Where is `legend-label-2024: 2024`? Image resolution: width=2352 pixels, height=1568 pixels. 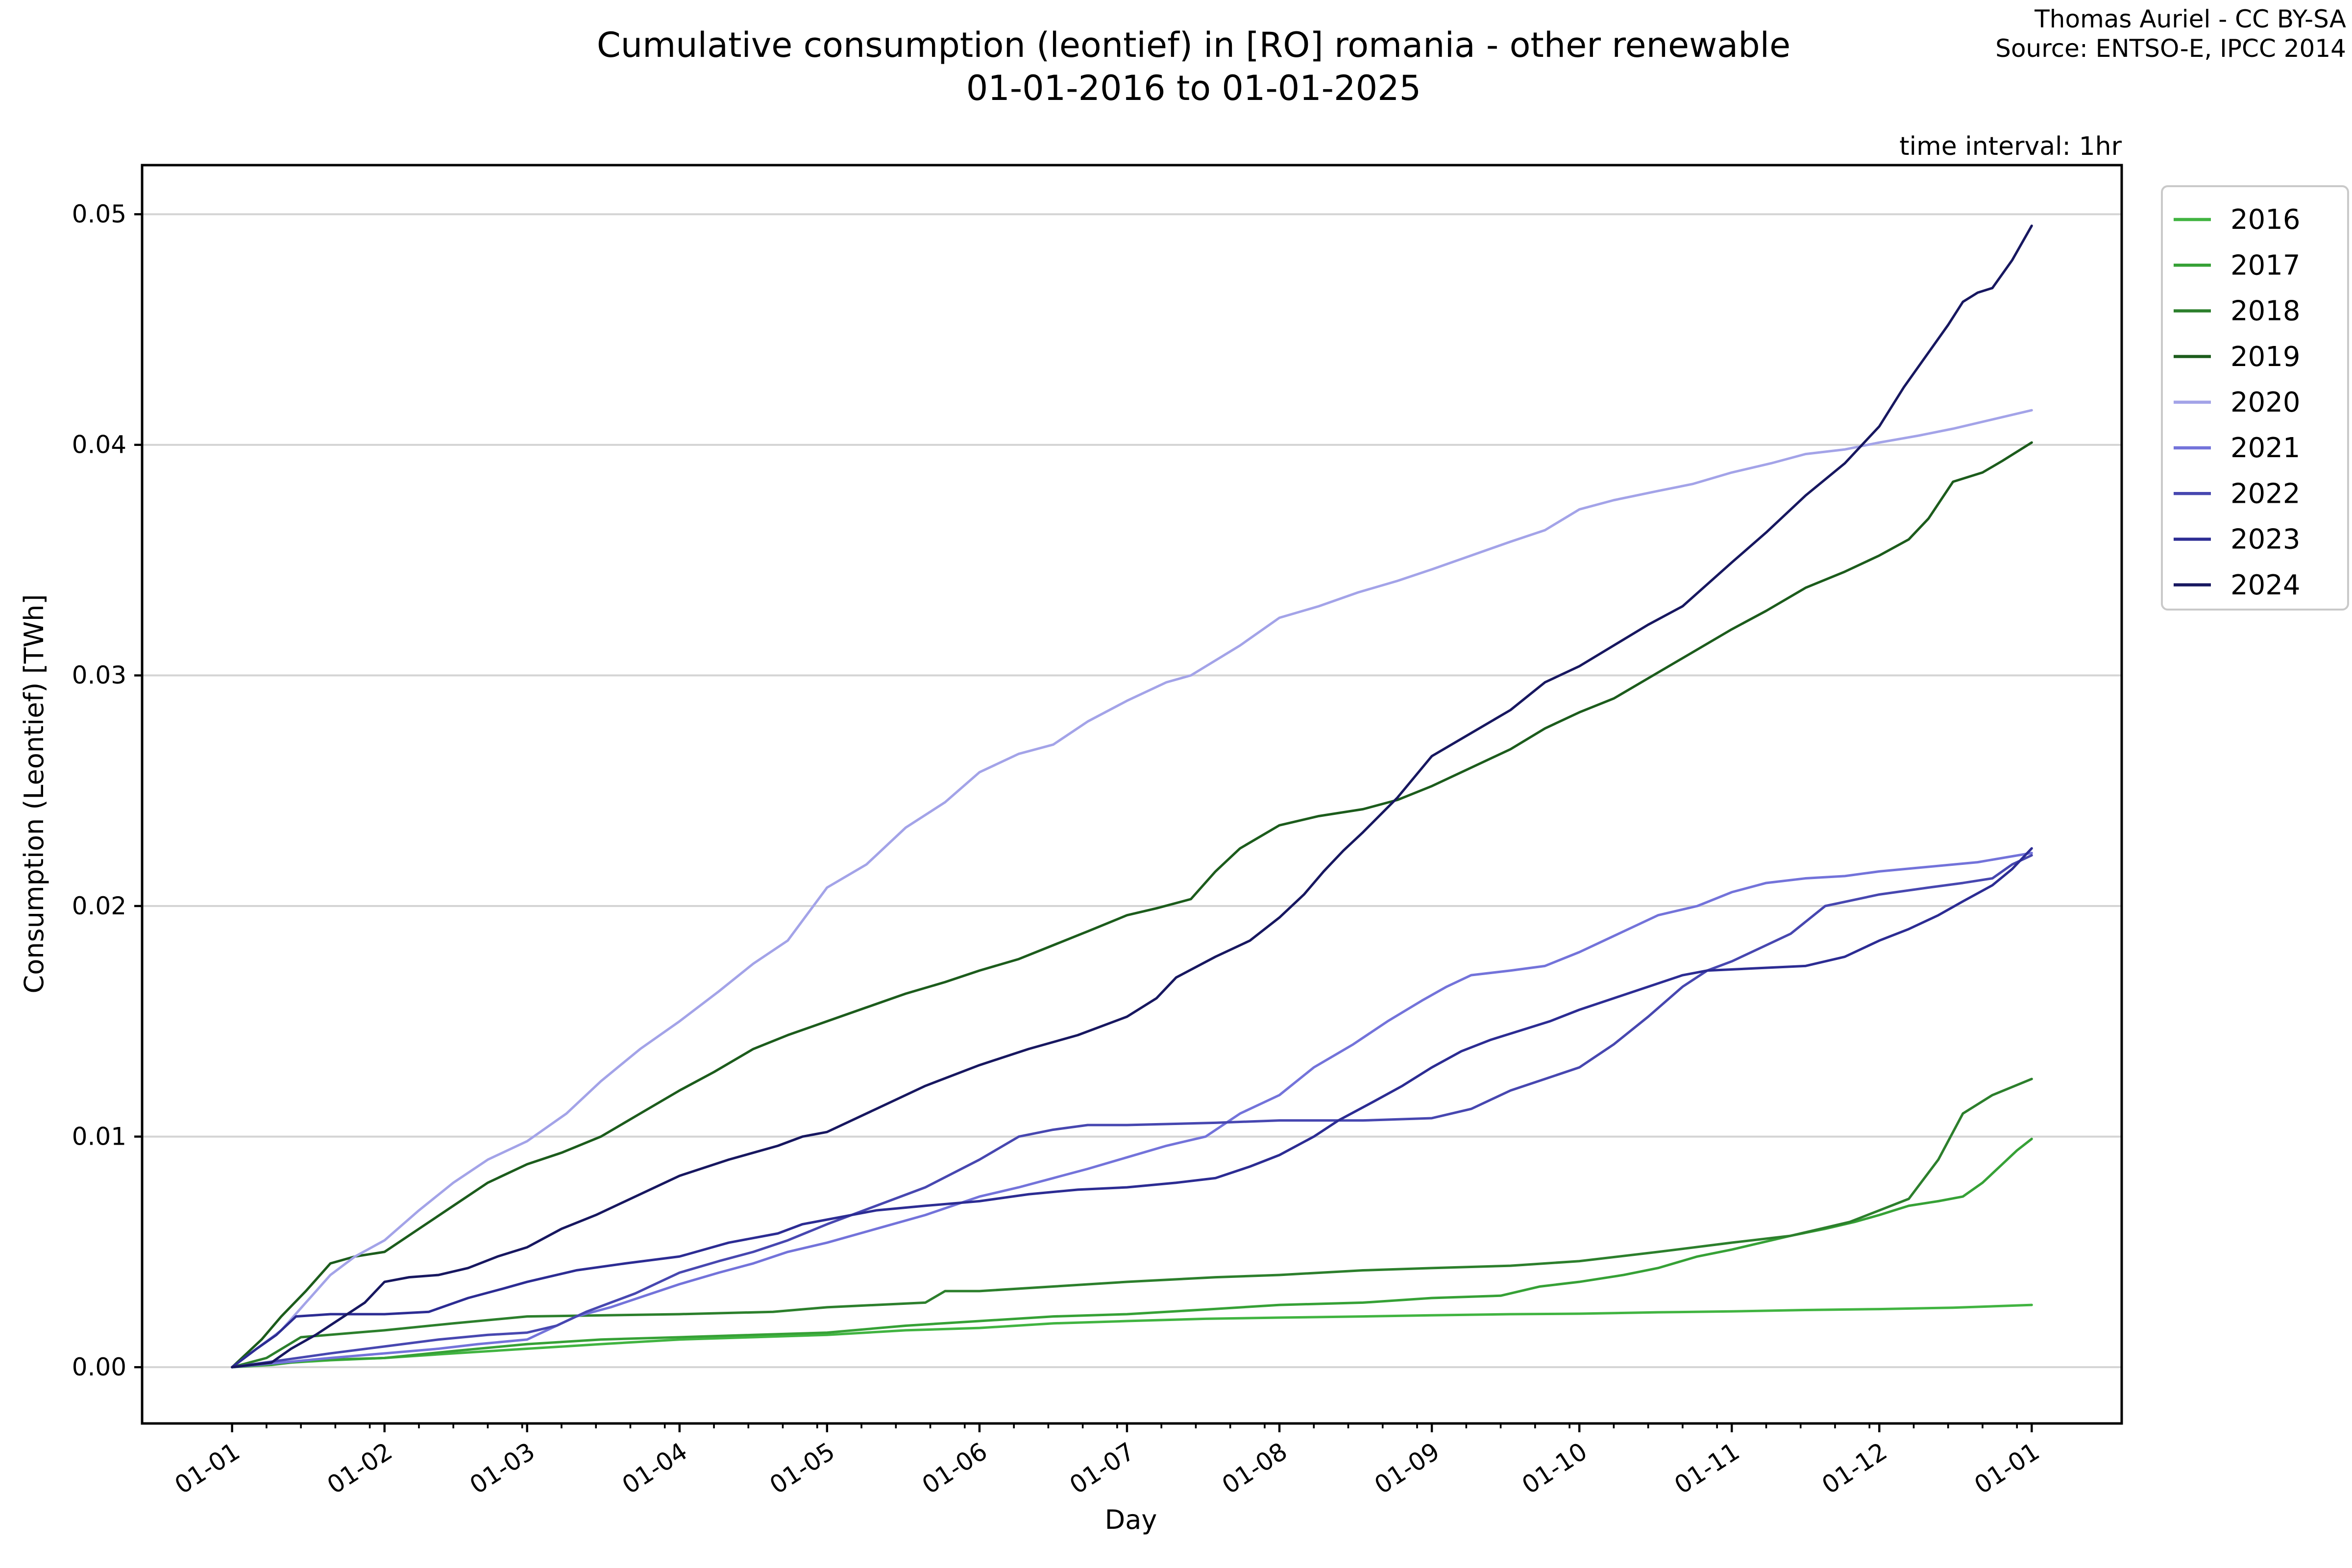 legend-label-2024: 2024 is located at coordinates (2265, 585).